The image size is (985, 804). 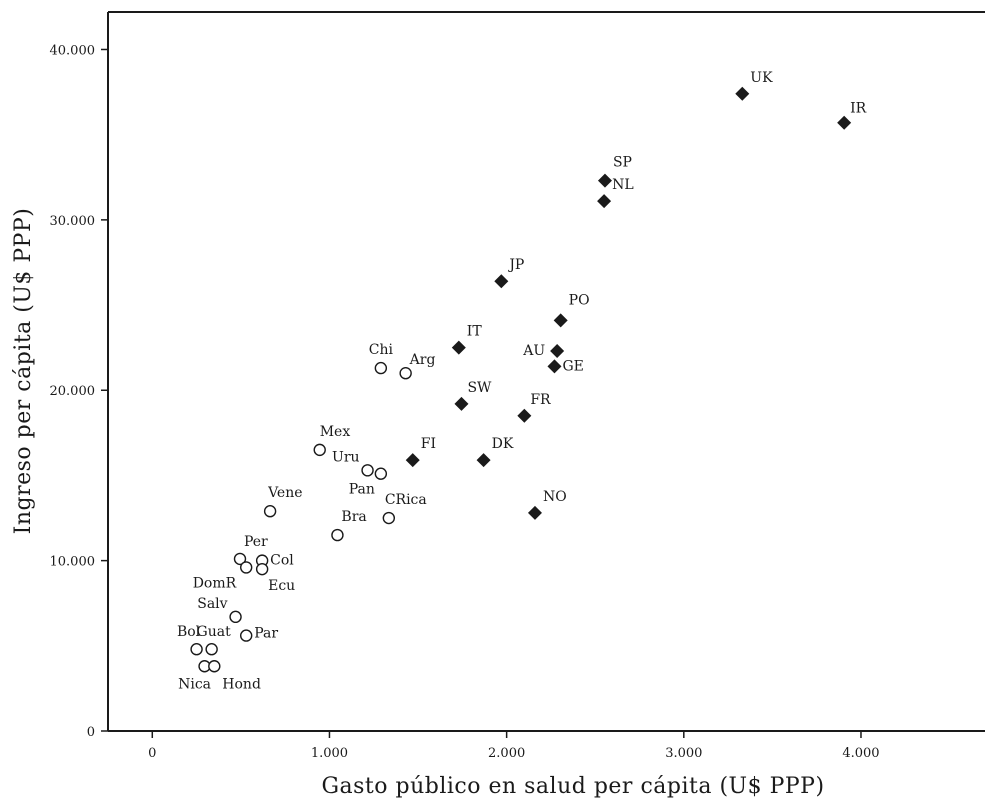 I want to click on point-label-col: Col, so click(x=282, y=561).